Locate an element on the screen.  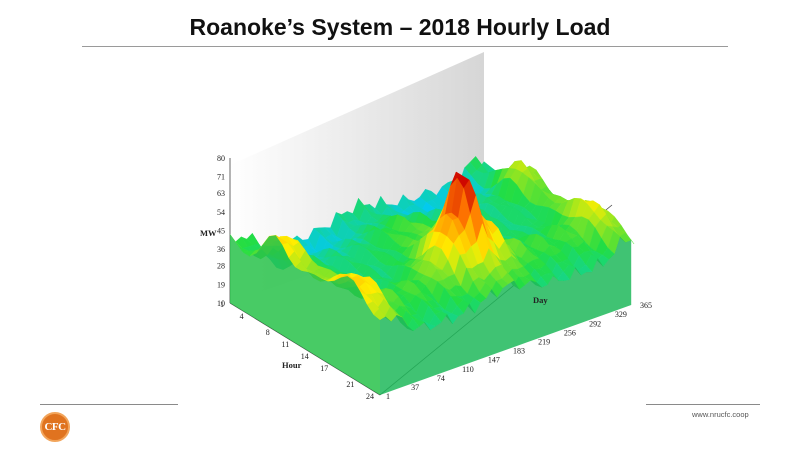
hour-tick-label: 24 is located at coordinates (370, 396).